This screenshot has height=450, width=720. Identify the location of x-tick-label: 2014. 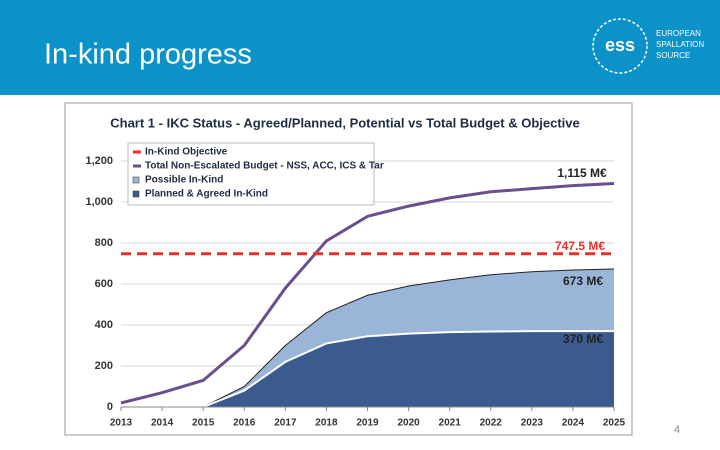
(162, 423).